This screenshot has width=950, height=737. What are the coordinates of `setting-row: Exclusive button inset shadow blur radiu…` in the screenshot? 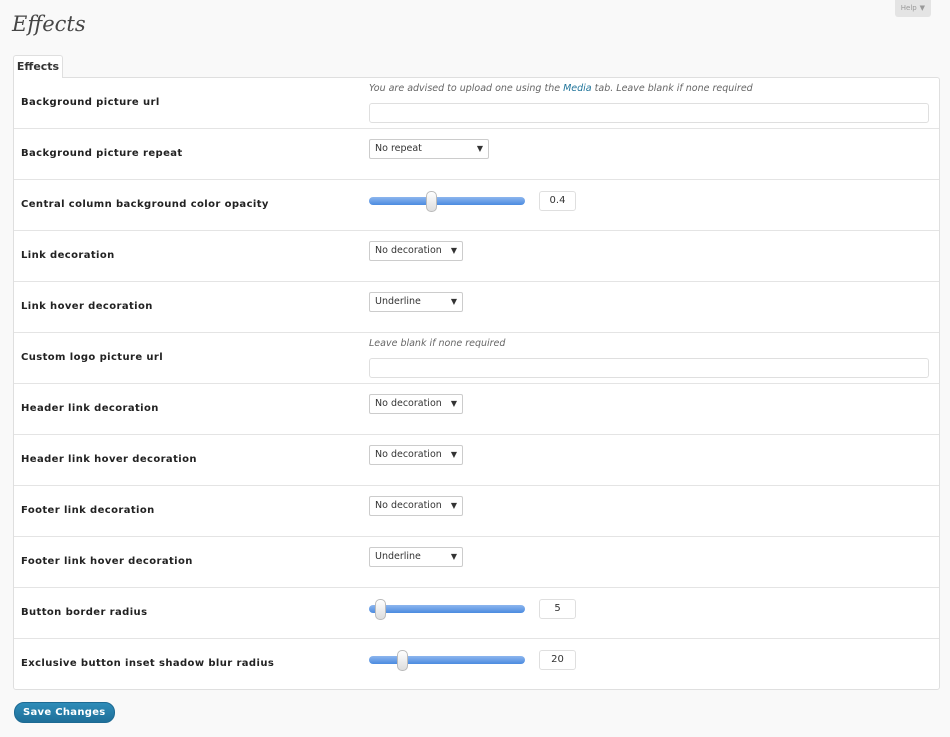 It's located at (476, 664).